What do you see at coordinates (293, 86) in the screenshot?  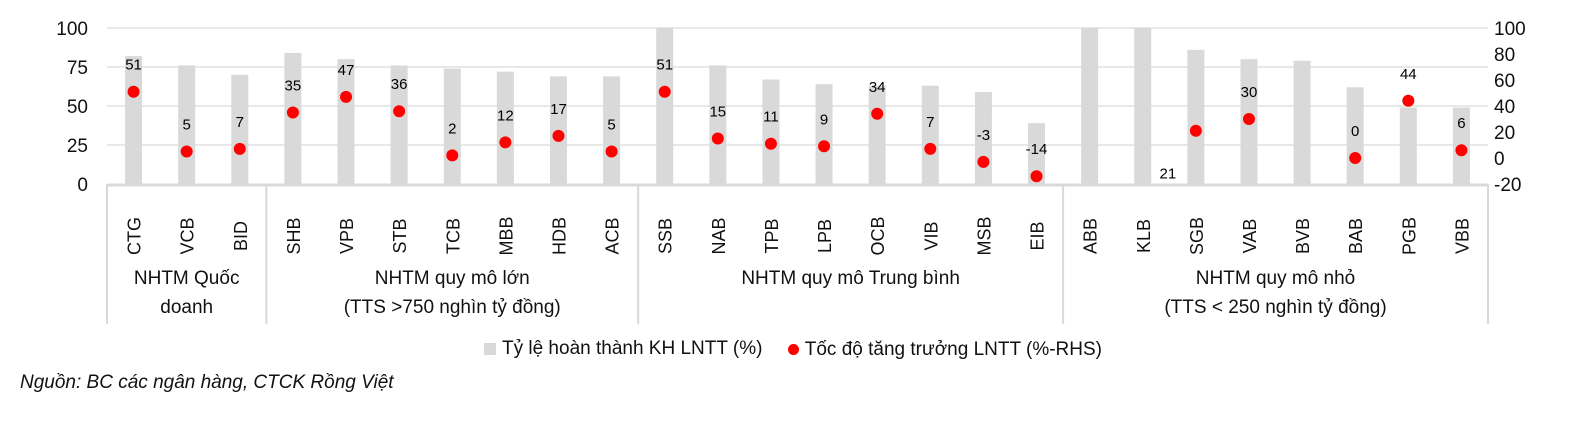 I see `data-label: 35` at bounding box center [293, 86].